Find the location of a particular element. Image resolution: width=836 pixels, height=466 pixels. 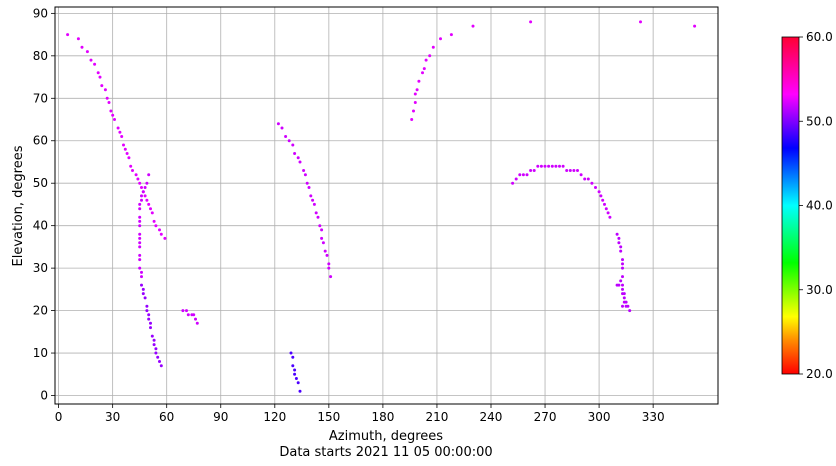

y-tick-label: 40 is located at coordinates (40, 226).